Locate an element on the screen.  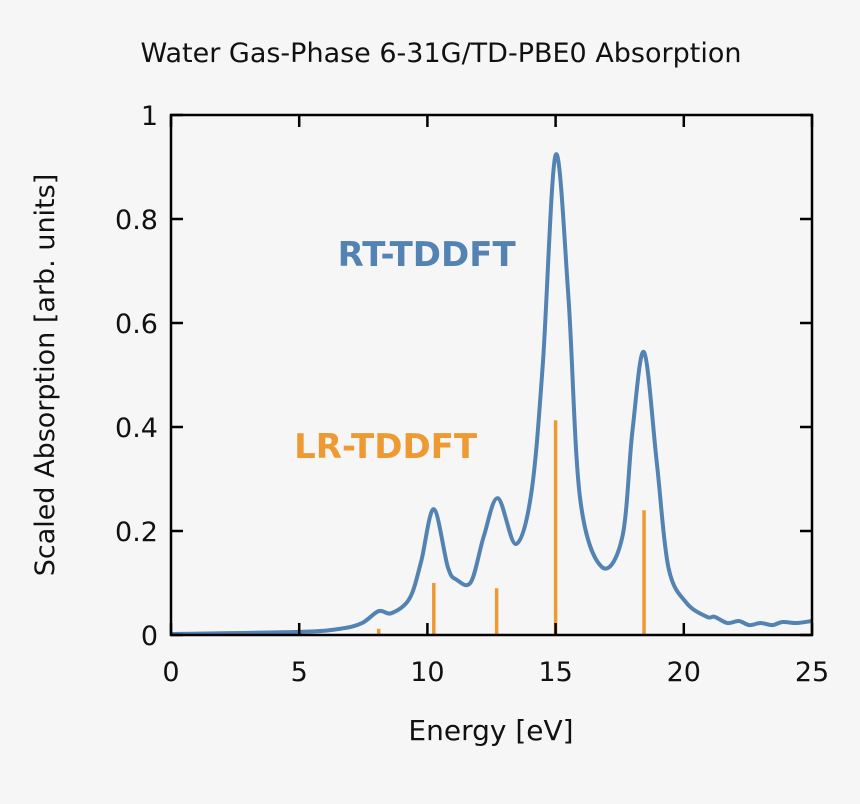
y-tick-label: 0.2 is located at coordinates (136, 532).